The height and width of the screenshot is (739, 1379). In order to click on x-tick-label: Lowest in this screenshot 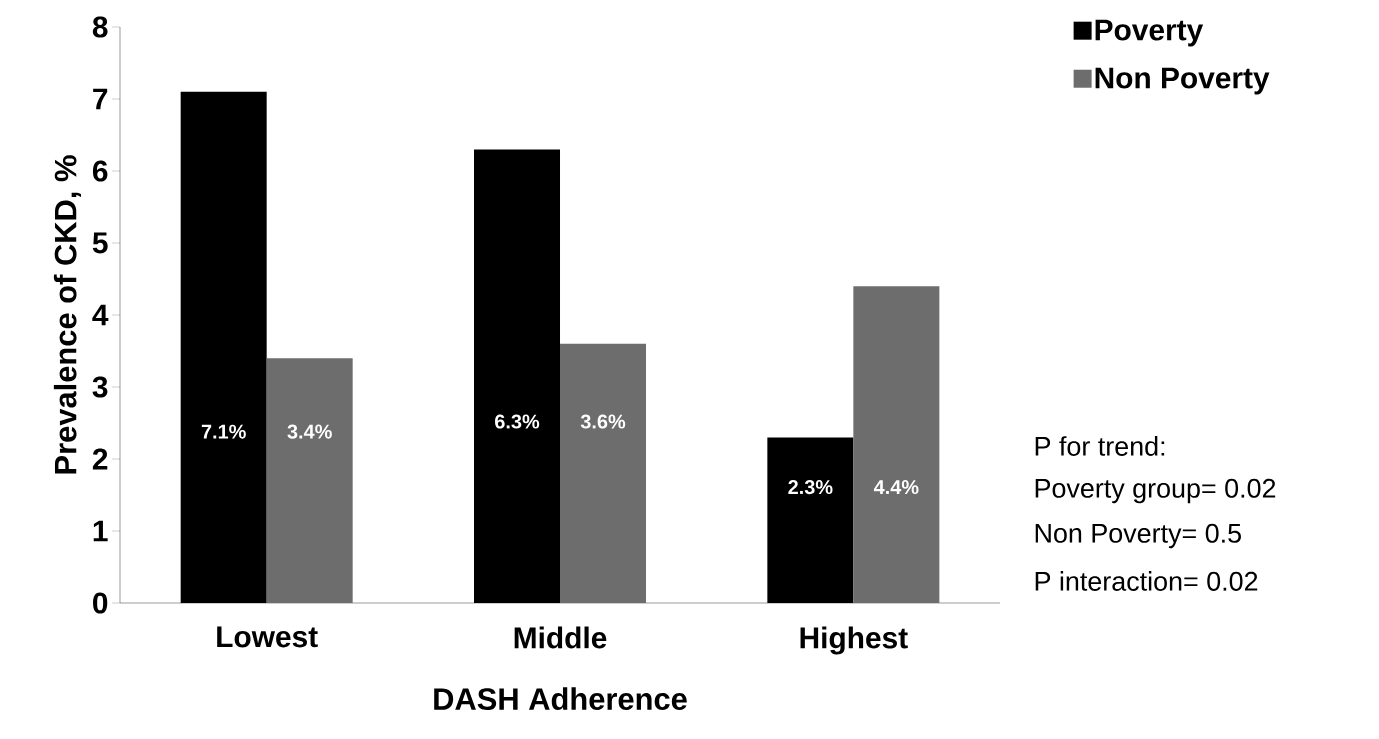, I will do `click(267, 637)`.